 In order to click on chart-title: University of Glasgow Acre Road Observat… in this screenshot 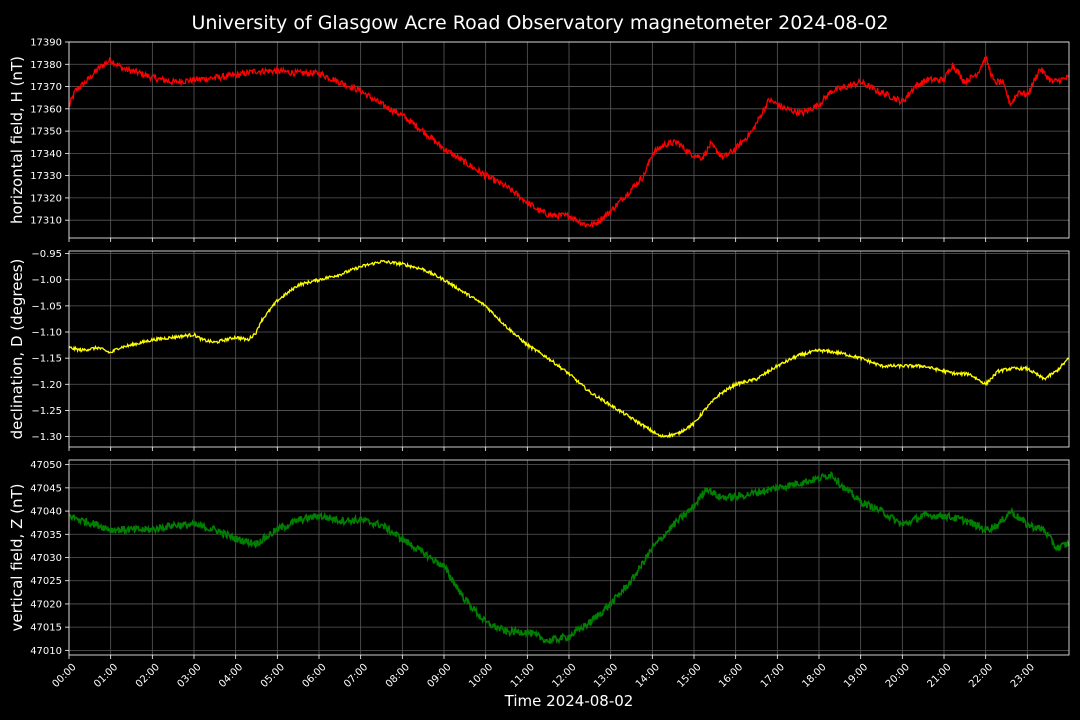, I will do `click(539, 23)`.